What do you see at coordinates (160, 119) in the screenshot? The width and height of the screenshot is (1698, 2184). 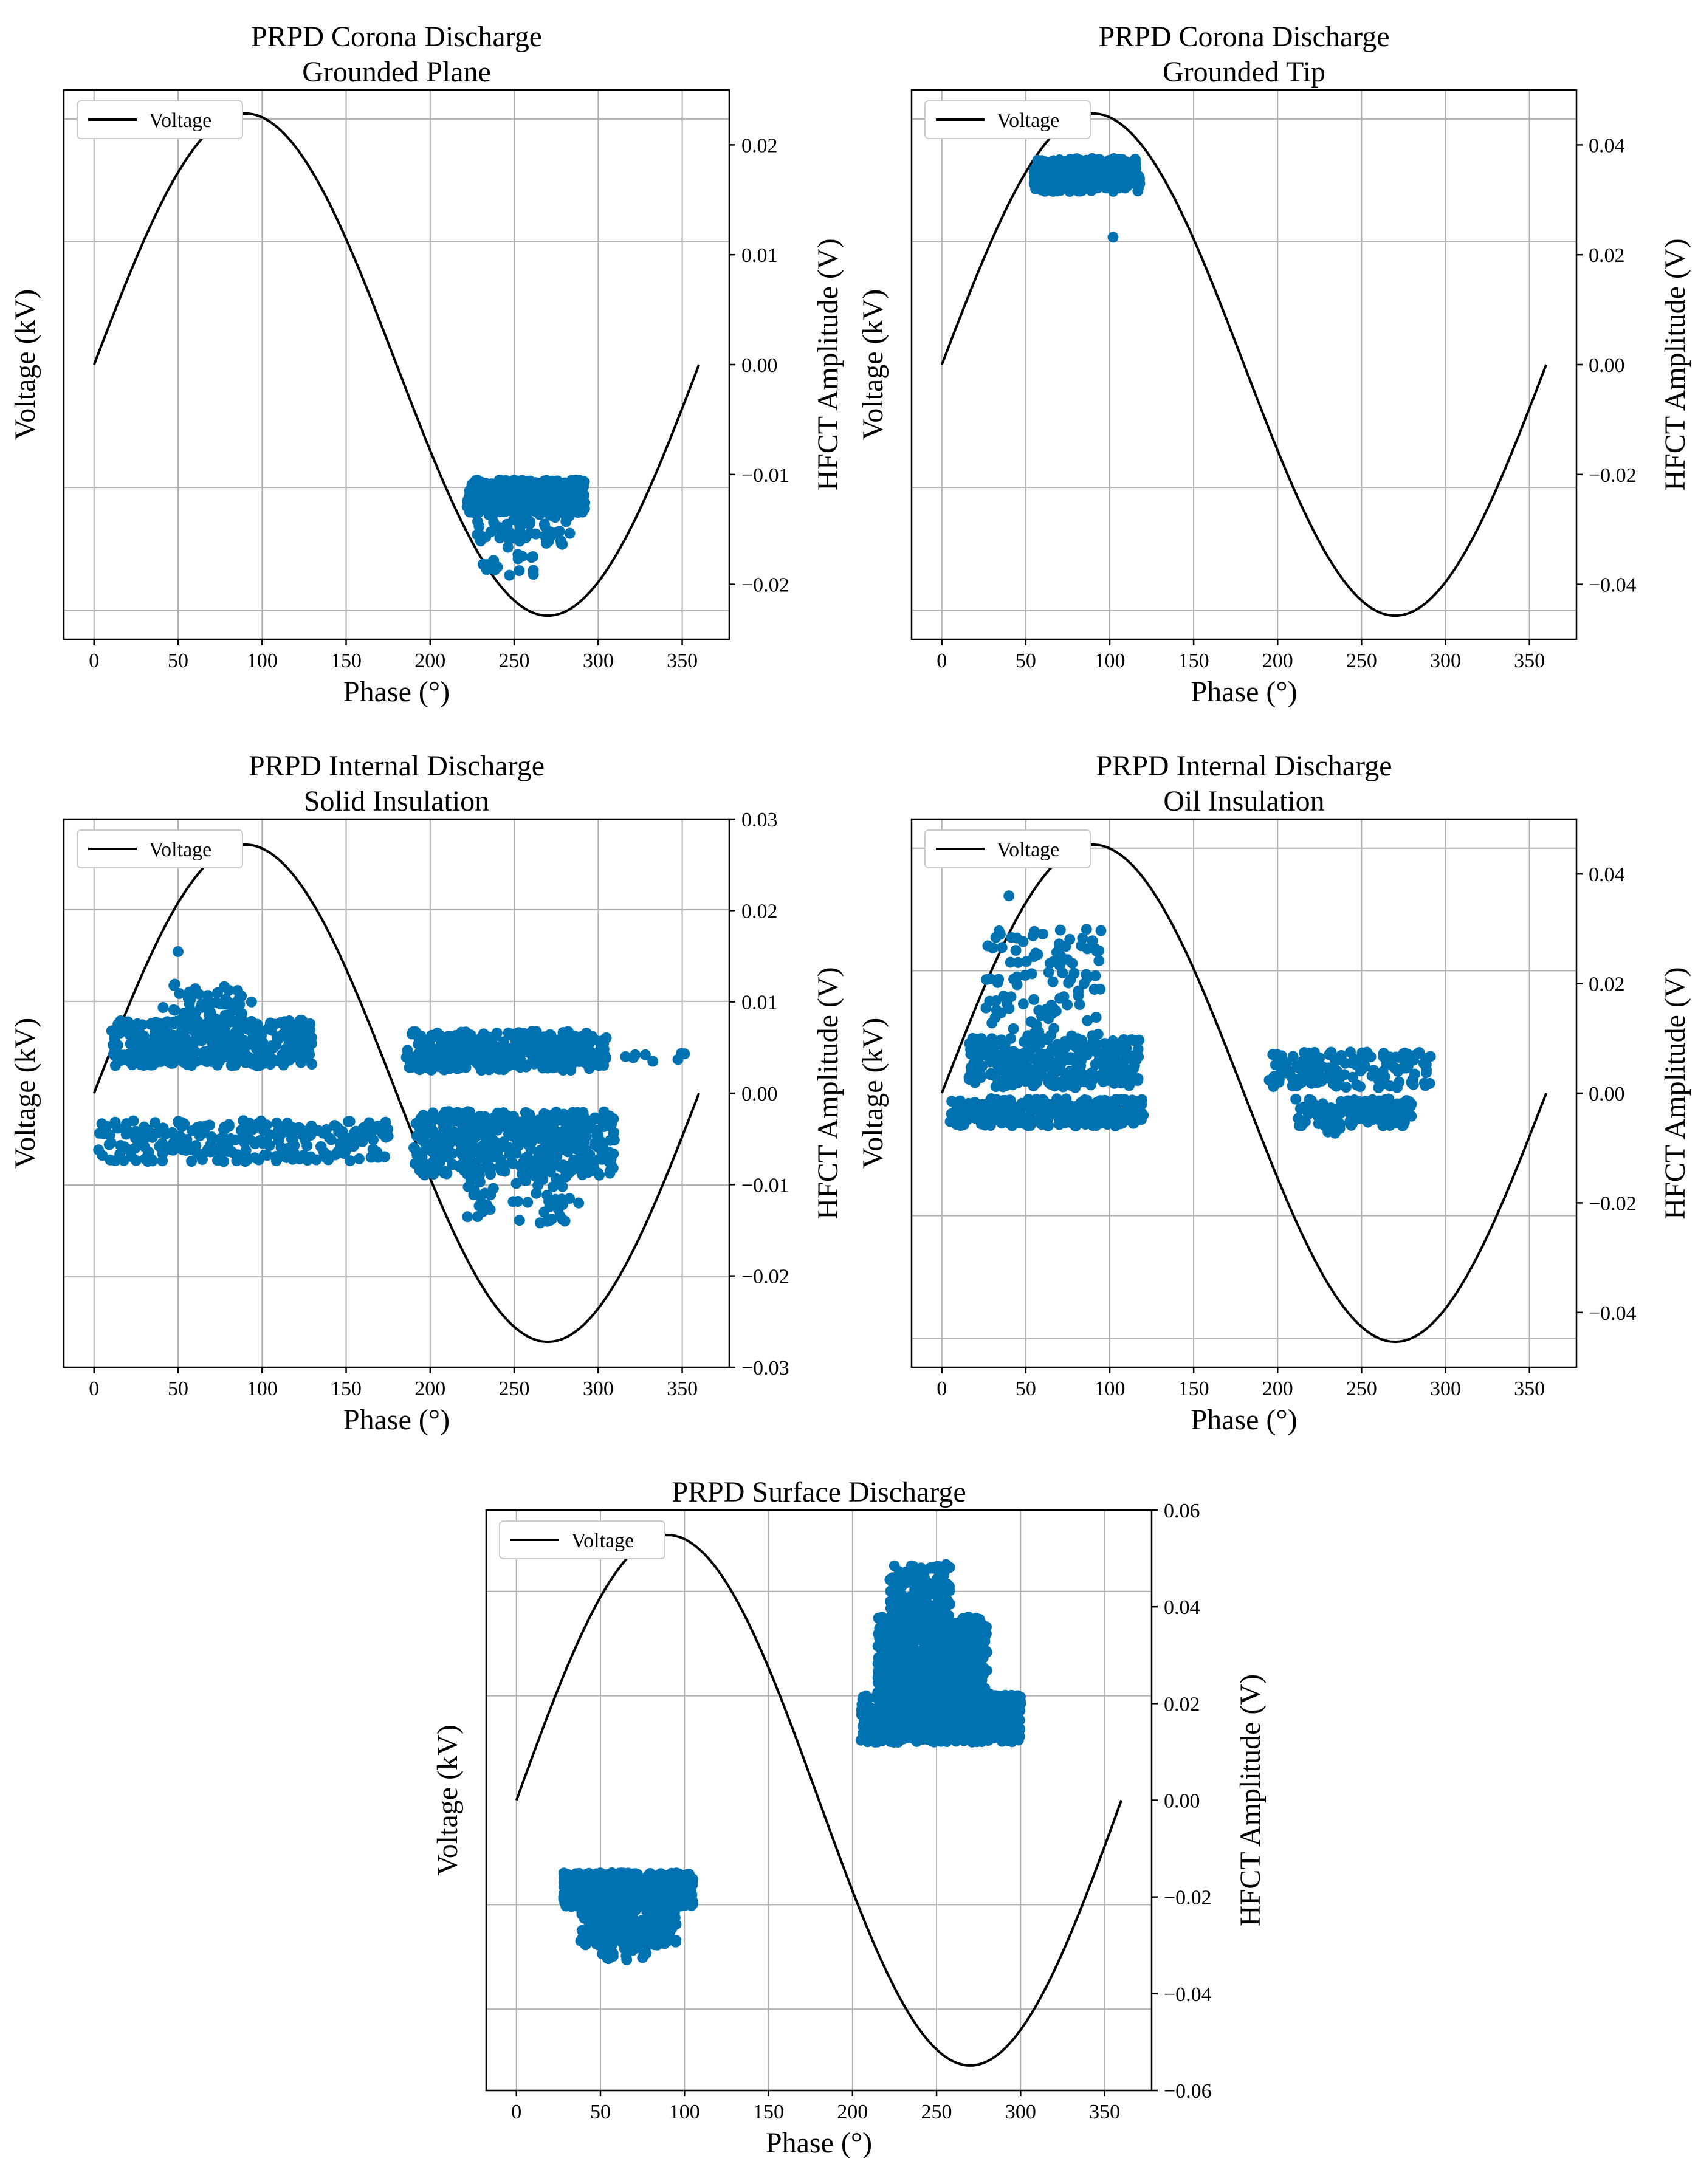 I see `legend-box` at bounding box center [160, 119].